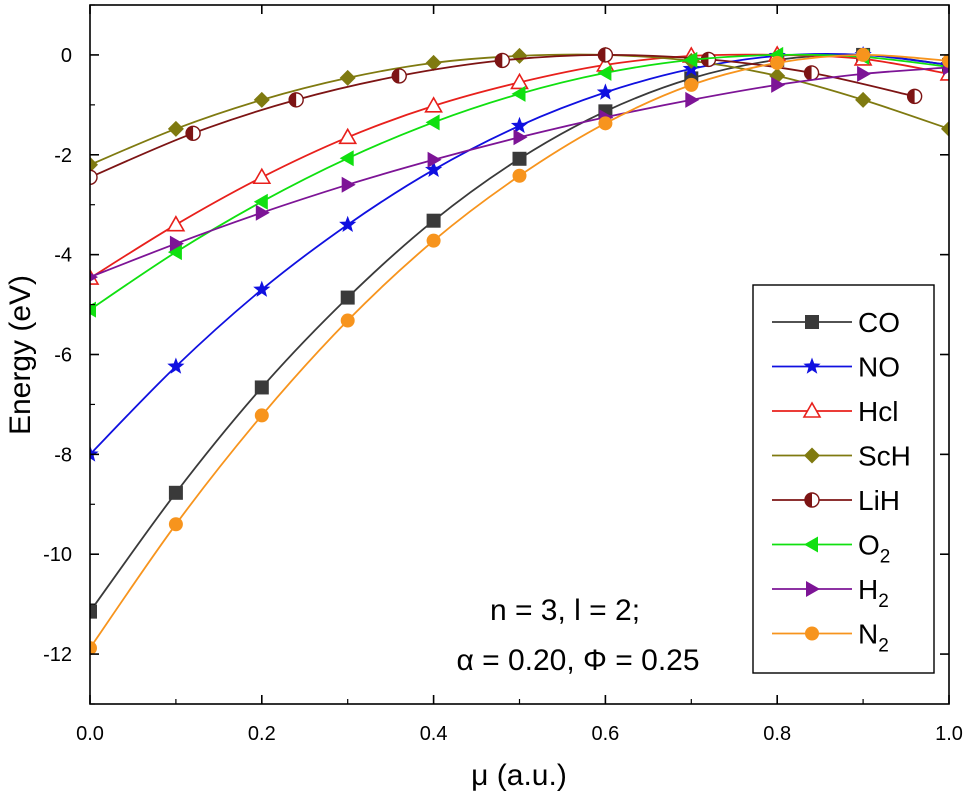  I want to click on marker-outline, so click(94, 177).